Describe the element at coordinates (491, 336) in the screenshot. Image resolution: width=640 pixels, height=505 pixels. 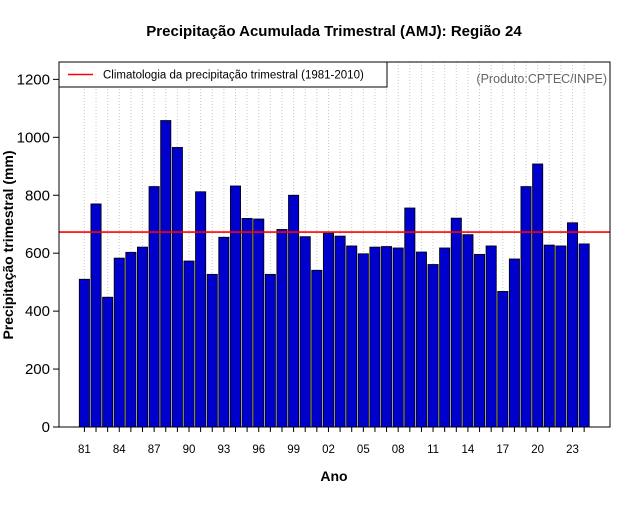
I see `bar-2016` at that location.